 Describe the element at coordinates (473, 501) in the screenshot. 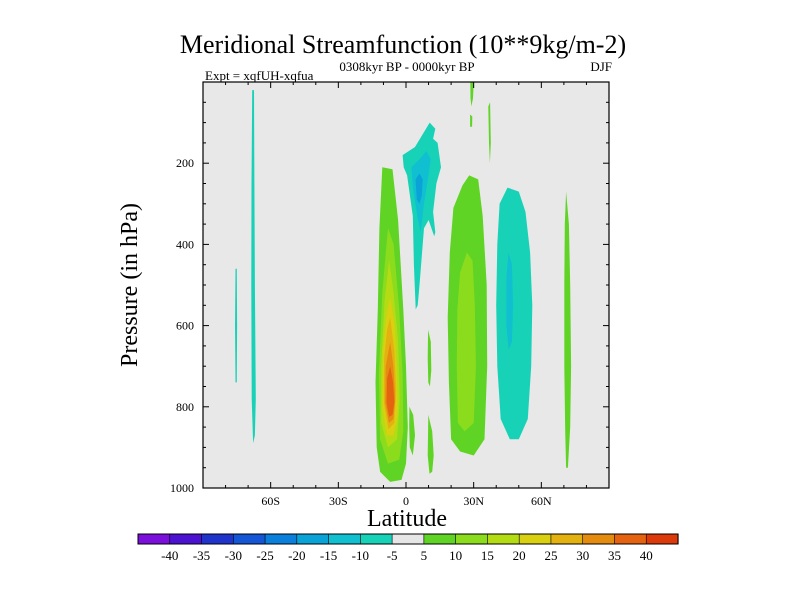

I see `x-tick-label: 30N` at that location.